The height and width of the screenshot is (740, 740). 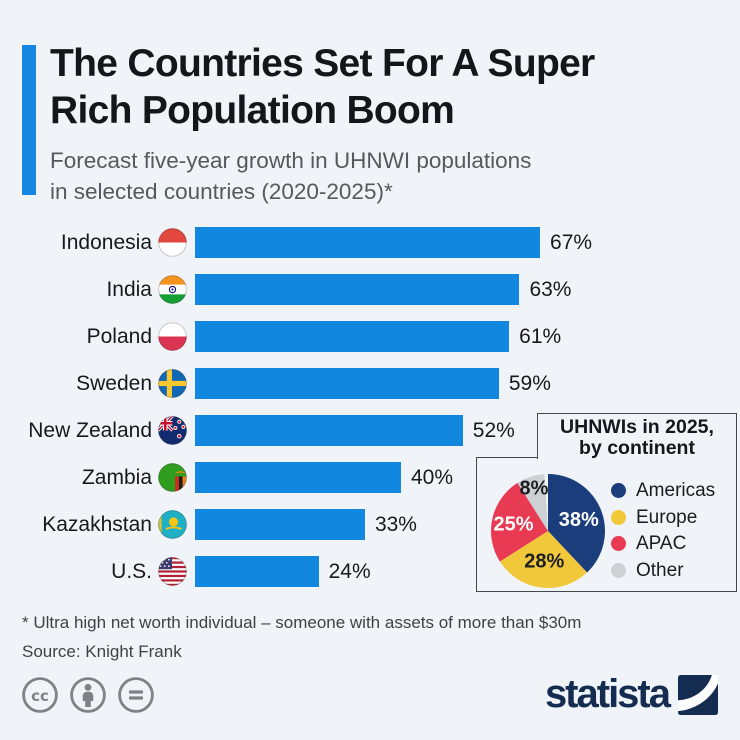 I want to click on bar-row-indonesia: Indonesia 67%, so click(x=370, y=242).